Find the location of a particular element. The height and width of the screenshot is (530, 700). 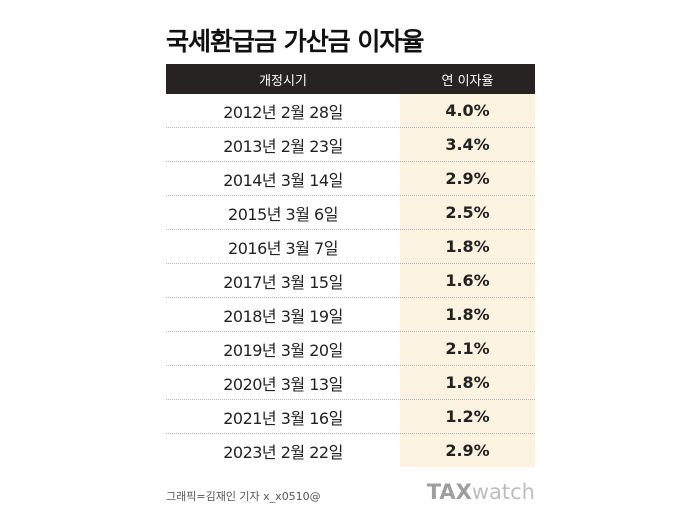

table-row: 2012년 2월 28일 4.0% is located at coordinates (350, 111).